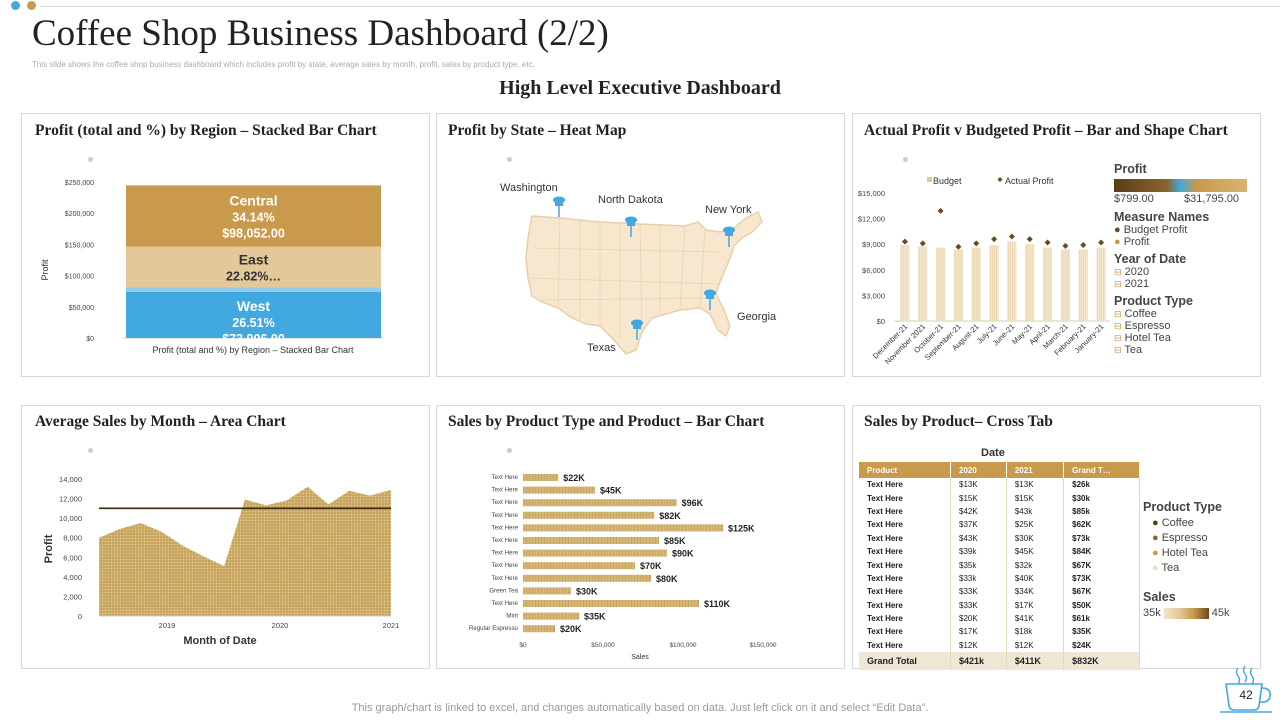 The width and height of the screenshot is (1280, 720). Describe the element at coordinates (1101, 485) in the screenshot. I see `table-cell: $26k` at that location.